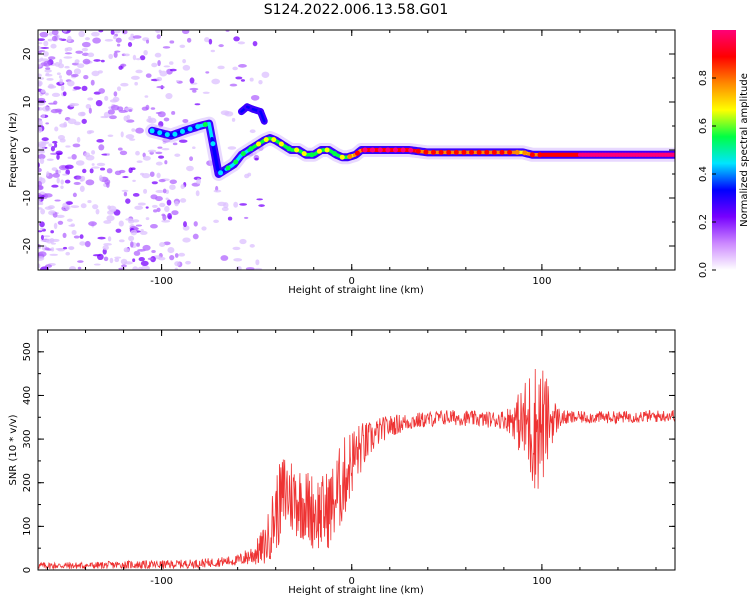 This screenshot has width=750, height=604. What do you see at coordinates (703, 78) in the screenshot?
I see `colorbar-tick-label: 0.8` at bounding box center [703, 78].